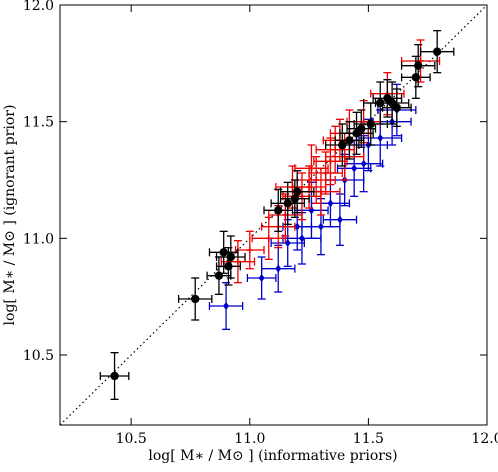 The height and width of the screenshot is (472, 498). I want to click on x-tick-label: 10.5, so click(131, 439).